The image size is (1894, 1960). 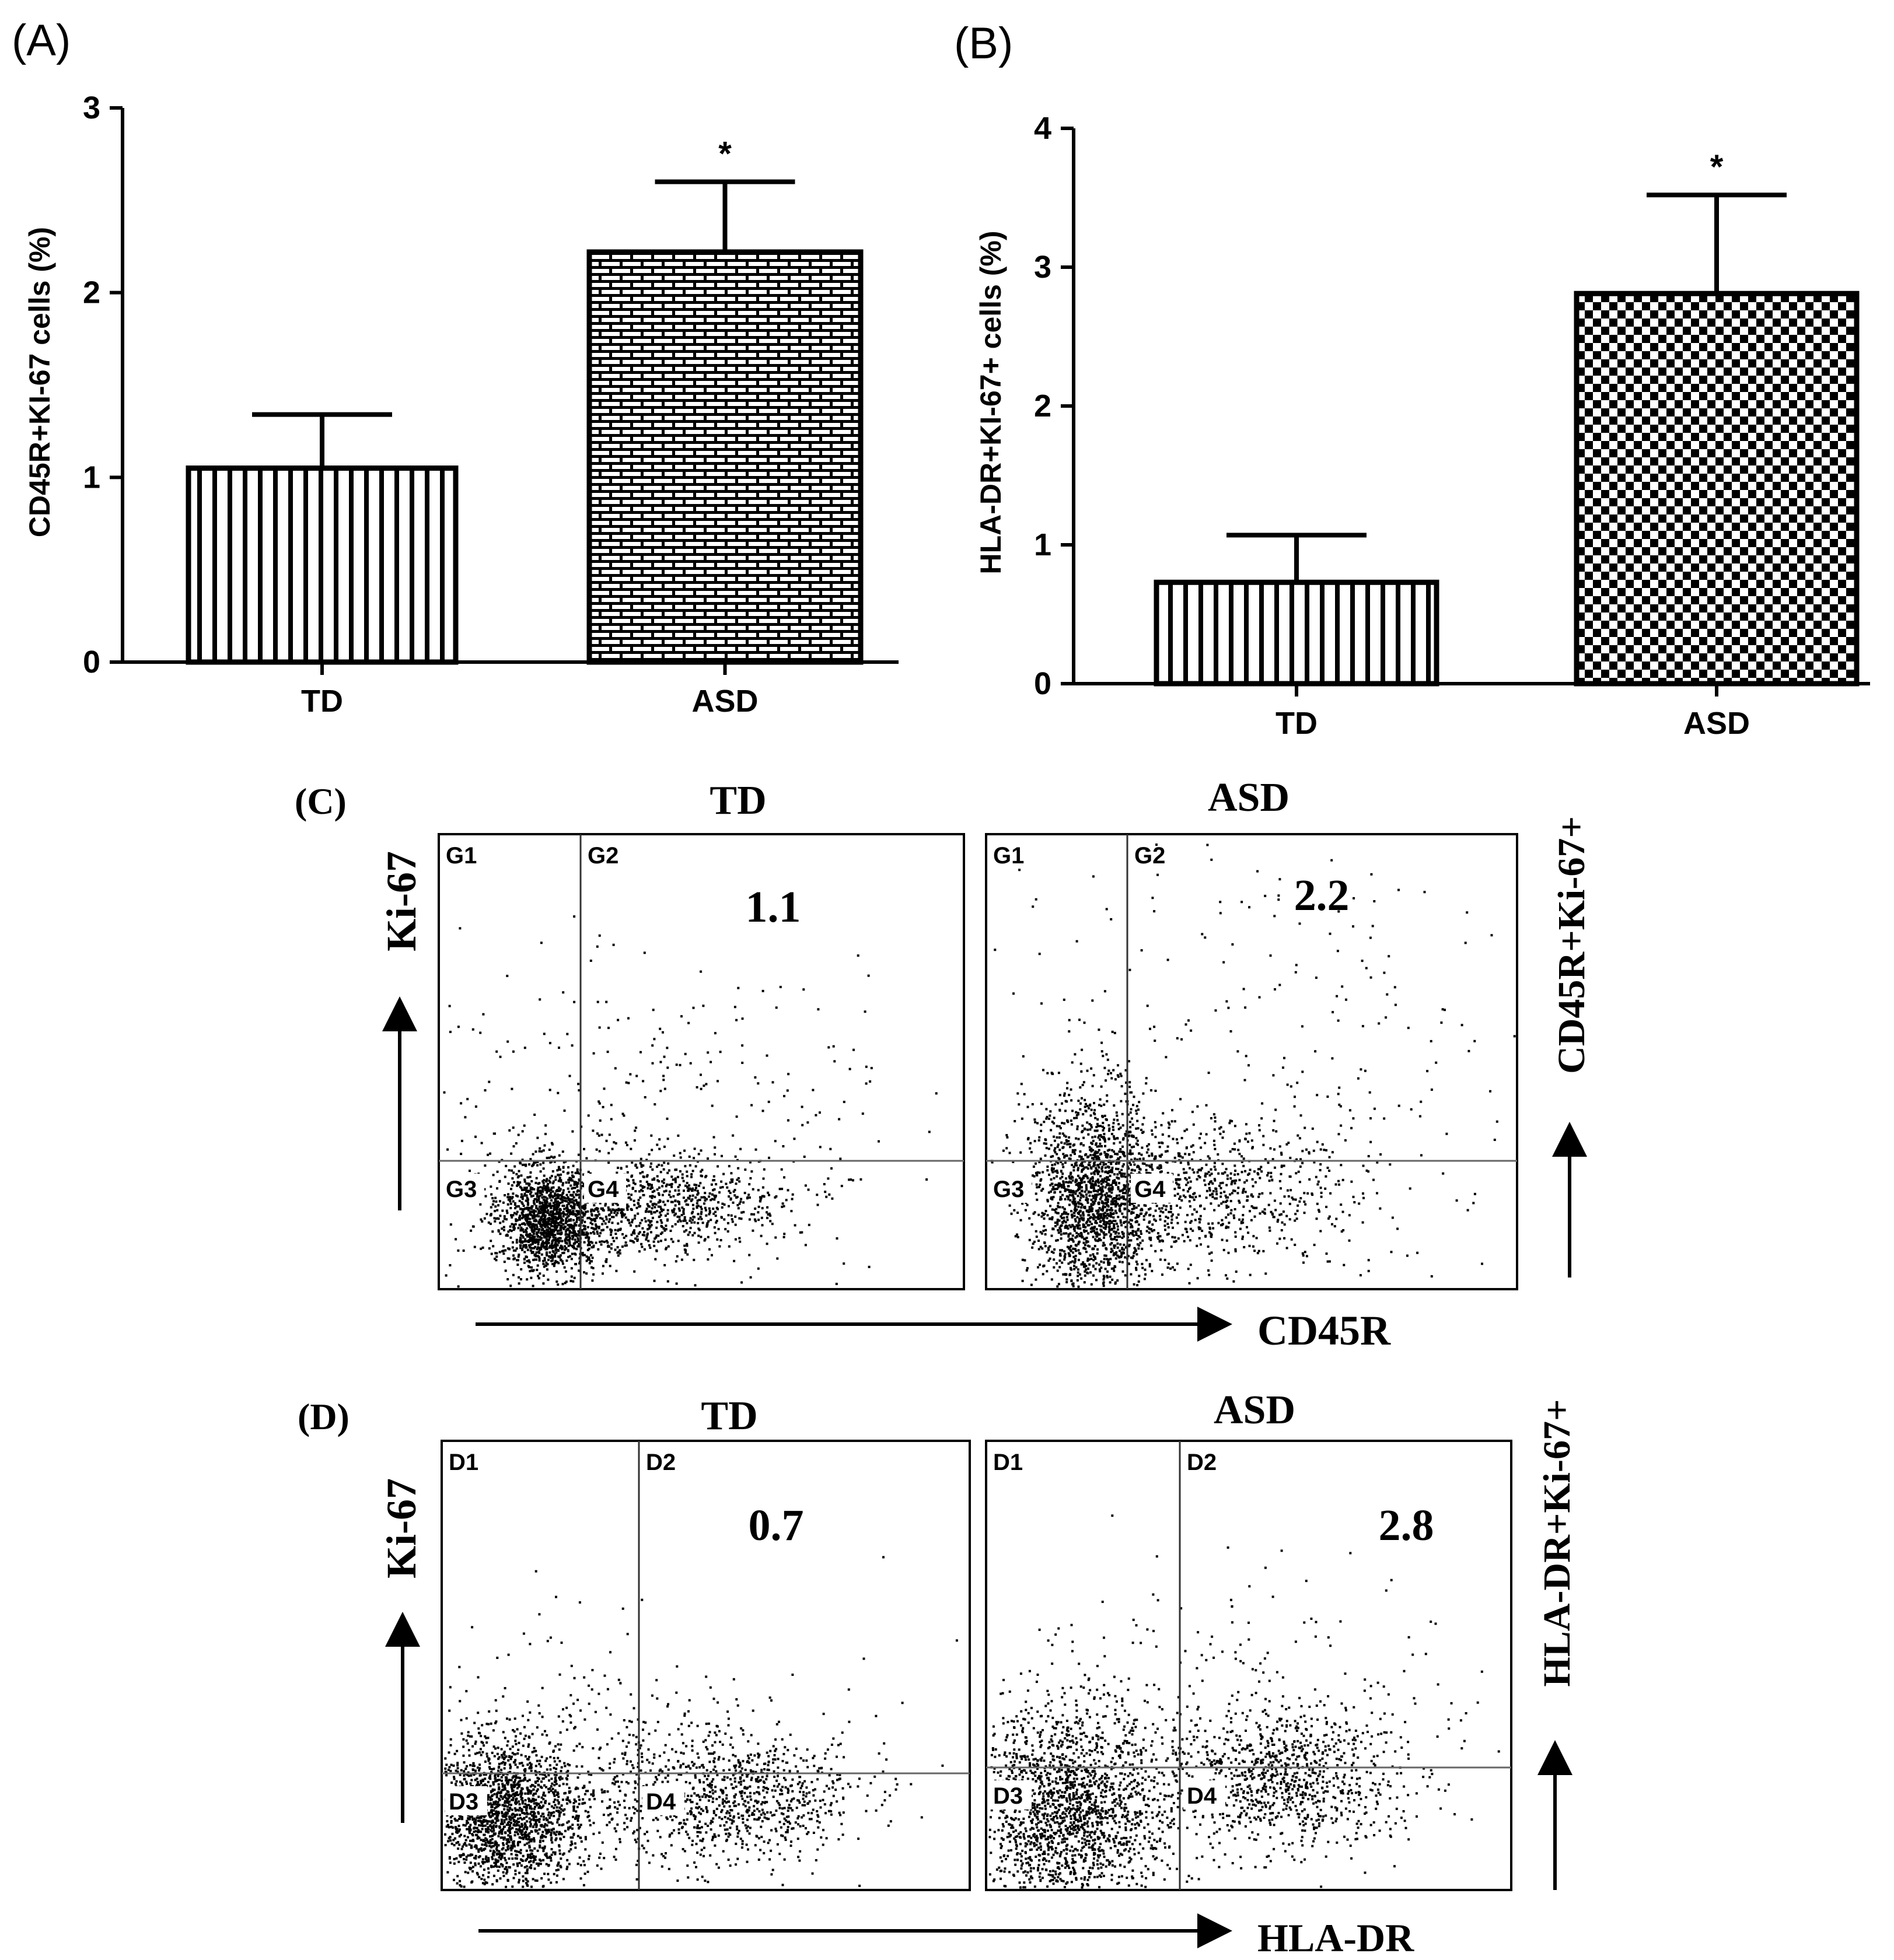 What do you see at coordinates (738, 800) in the screenshot?
I see `panel-c-title-td: TD` at bounding box center [738, 800].